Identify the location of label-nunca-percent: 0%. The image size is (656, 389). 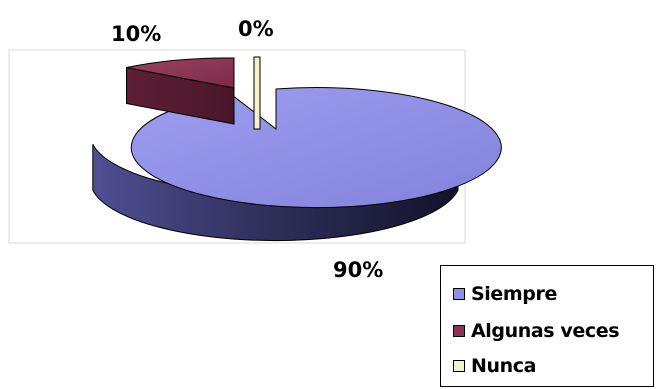
(256, 29).